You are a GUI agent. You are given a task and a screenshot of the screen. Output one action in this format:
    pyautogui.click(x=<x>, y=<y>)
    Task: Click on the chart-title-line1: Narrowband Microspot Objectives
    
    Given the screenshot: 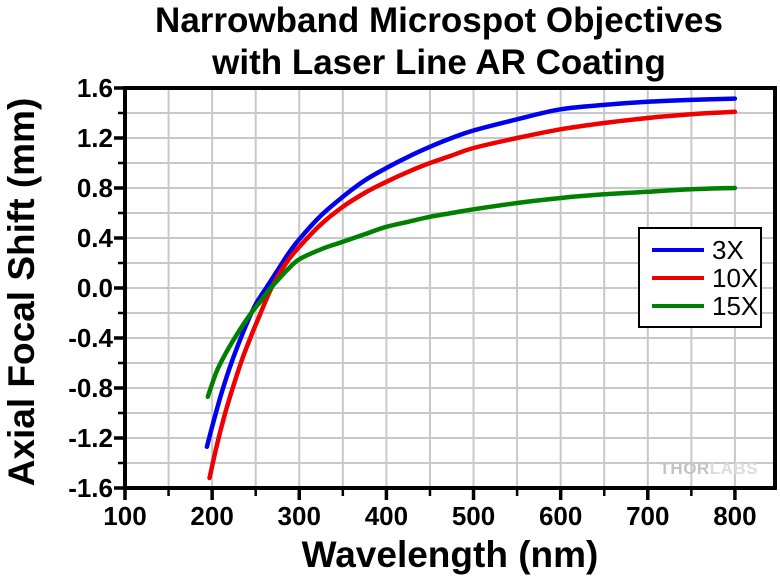 What is the action you would take?
    pyautogui.click(x=439, y=20)
    